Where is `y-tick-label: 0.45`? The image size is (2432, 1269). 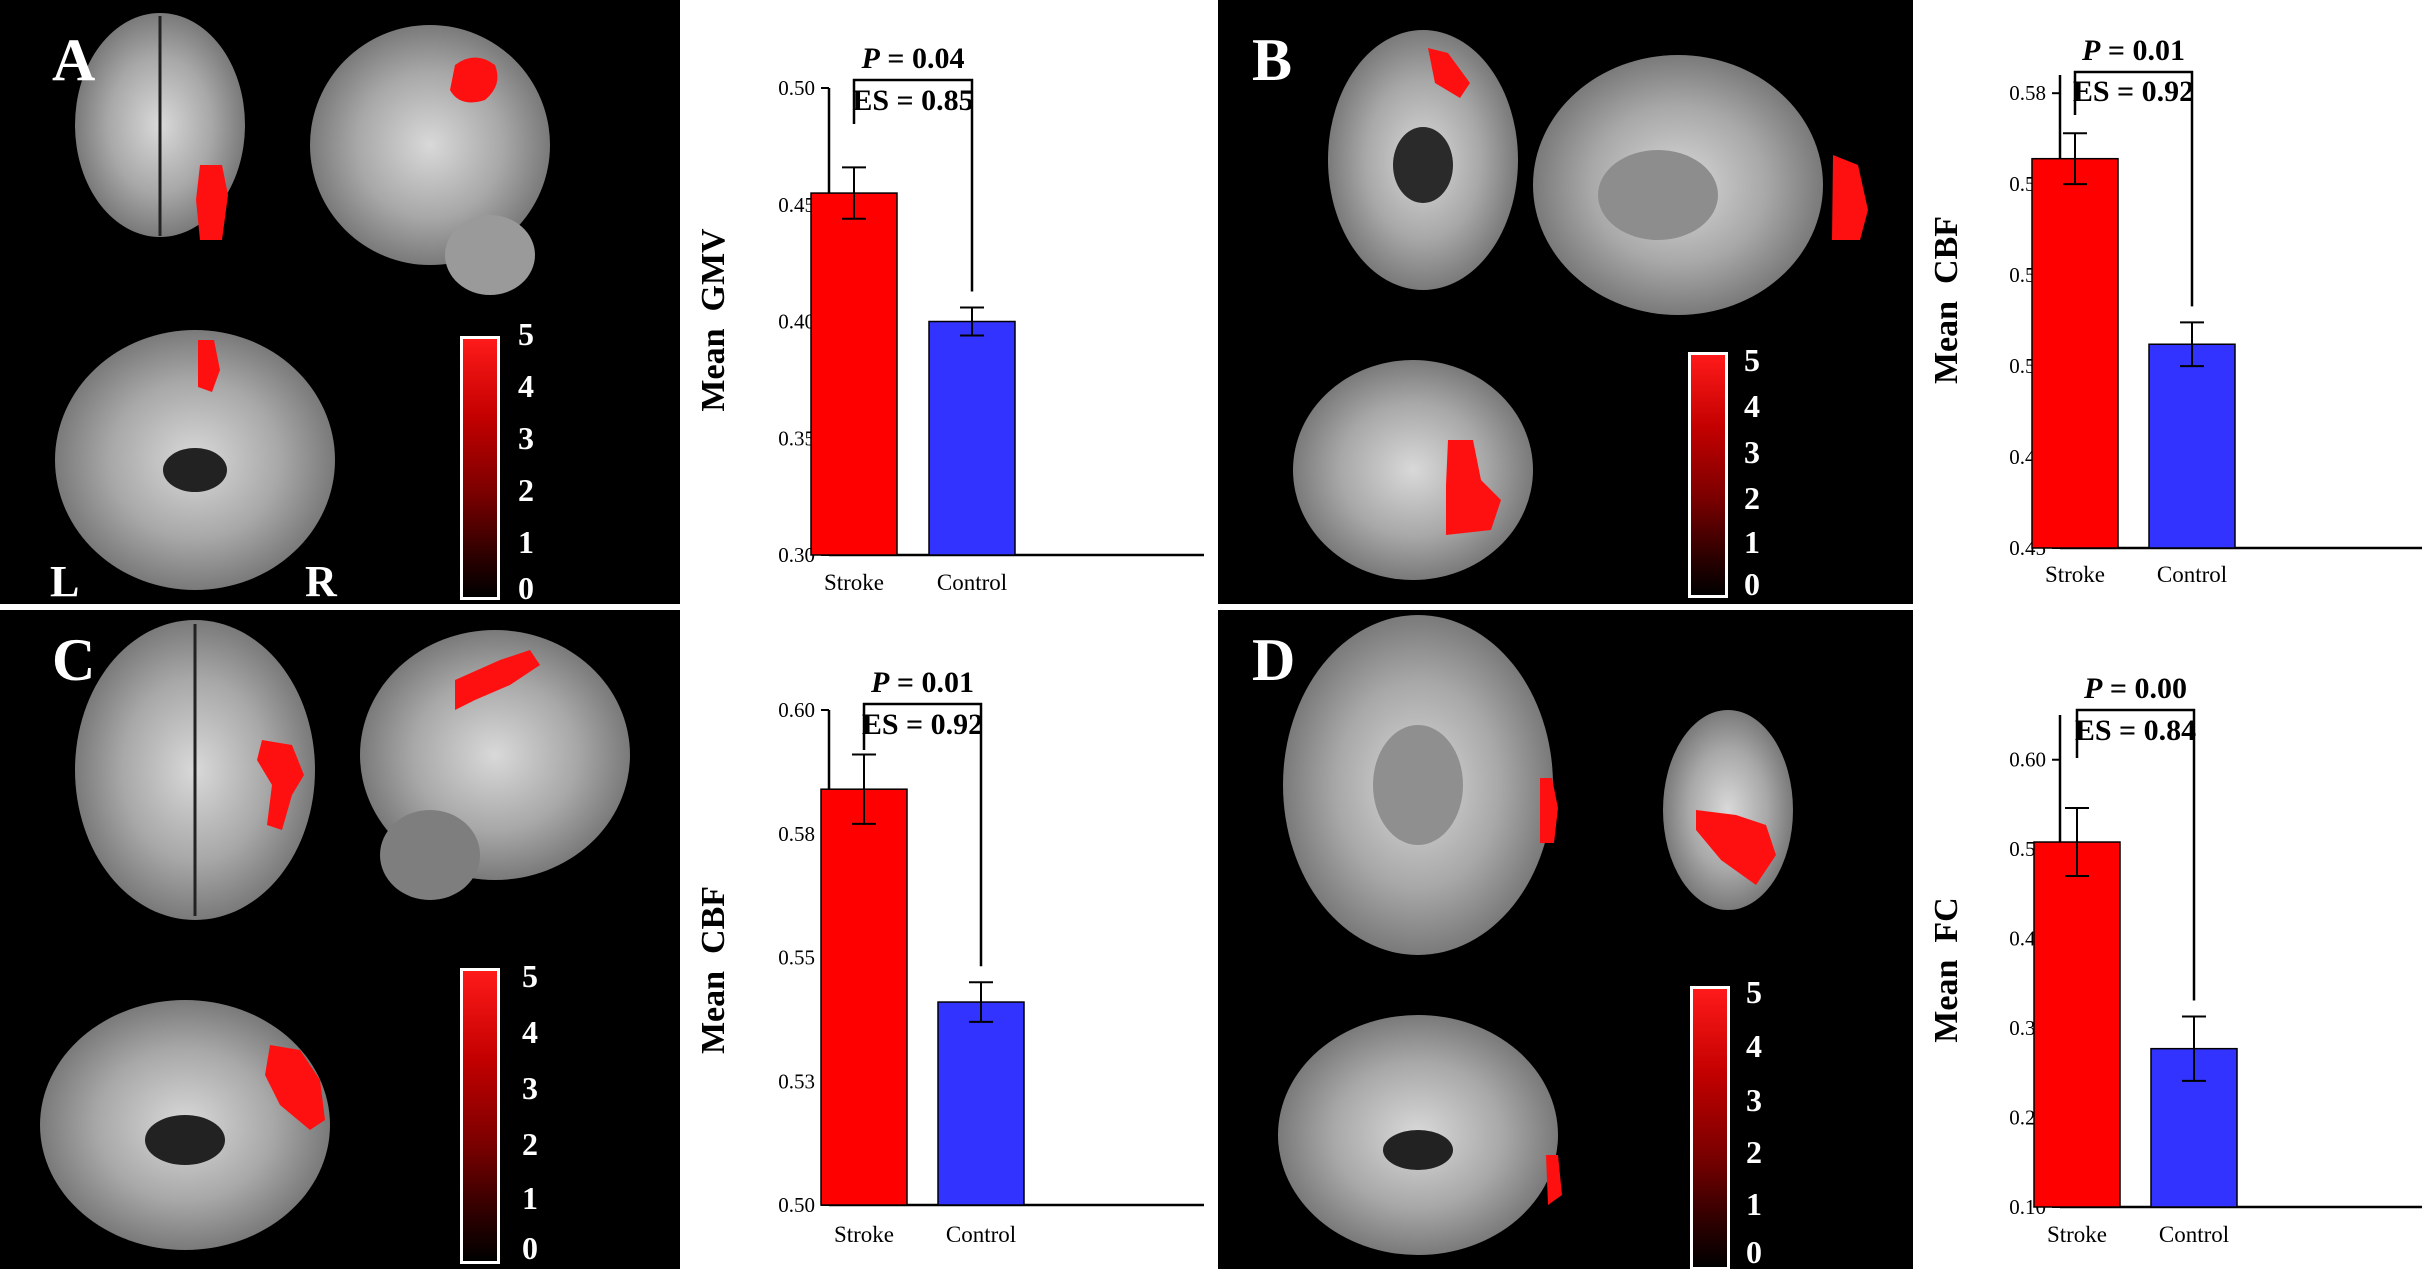
y-tick-label: 0.45 is located at coordinates (796, 205).